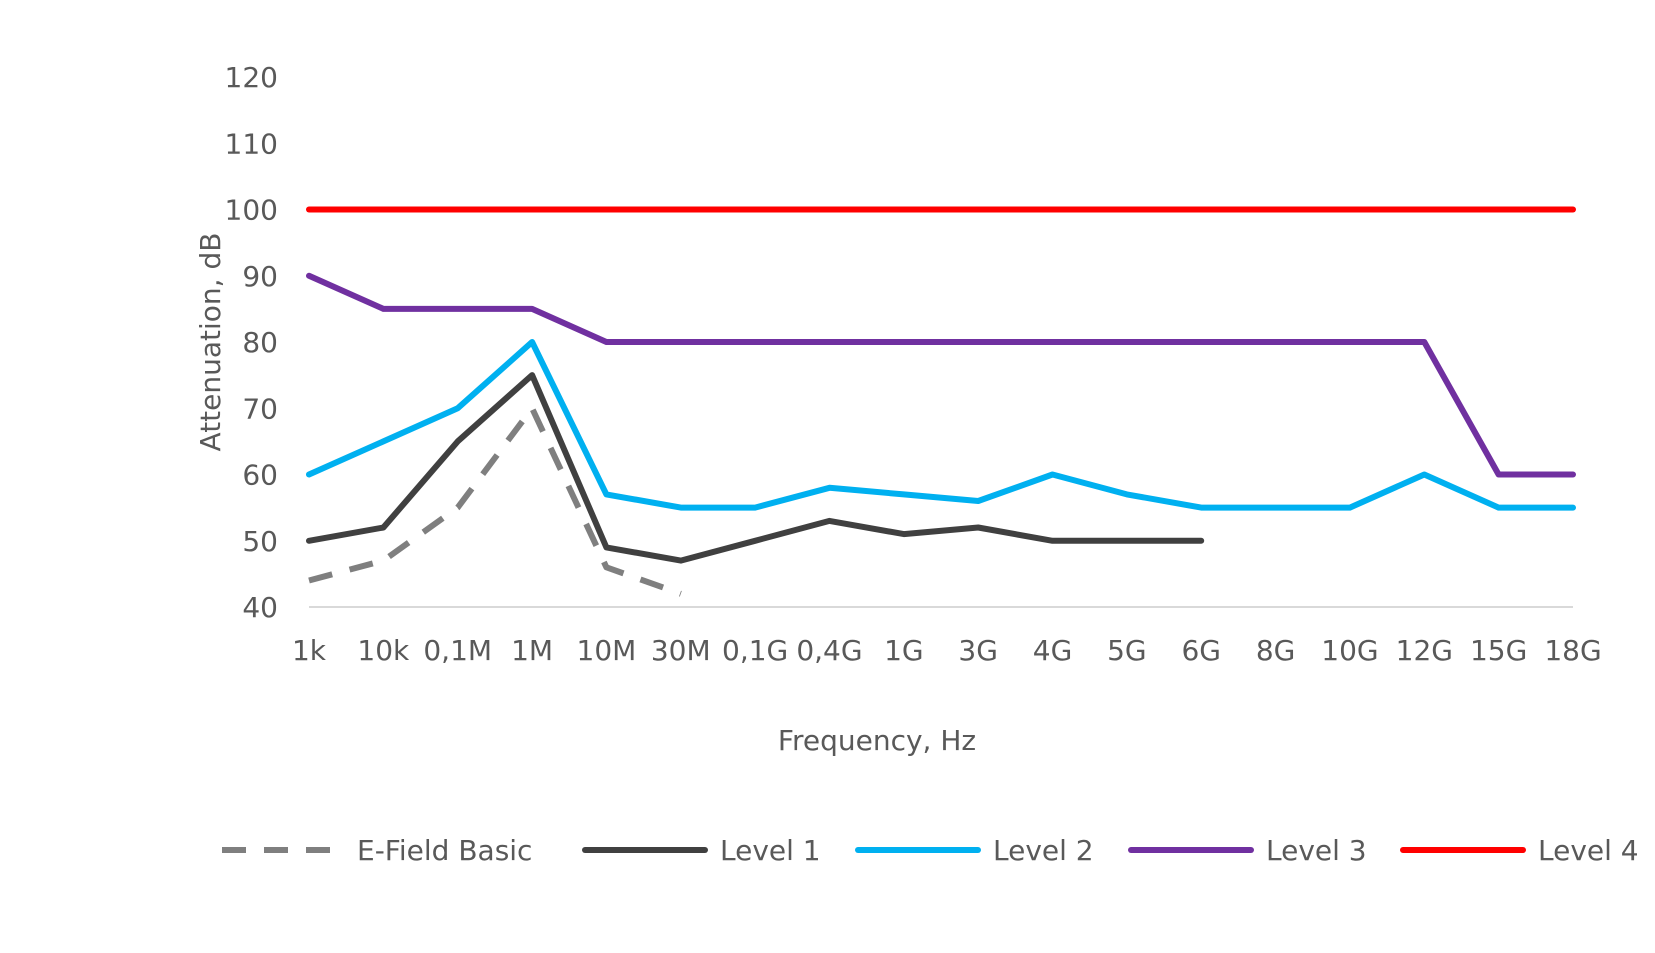 The image size is (1655, 953). Describe the element at coordinates (1043, 850) in the screenshot. I see `legend-label: Level 2` at that location.